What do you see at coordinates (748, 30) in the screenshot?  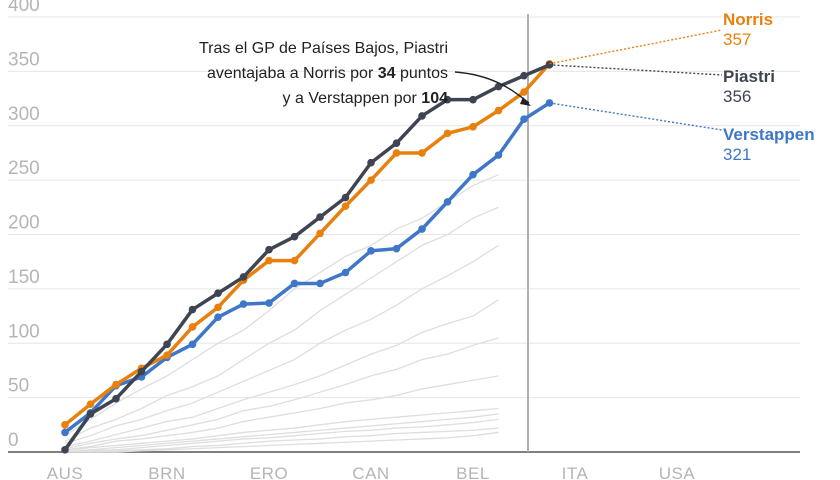 I see `norris-end-label: Norris 357` at bounding box center [748, 30].